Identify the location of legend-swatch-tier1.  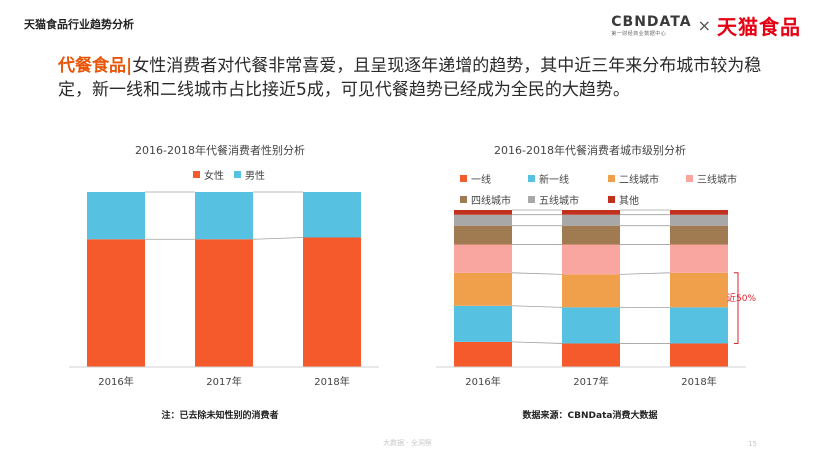
(463, 178).